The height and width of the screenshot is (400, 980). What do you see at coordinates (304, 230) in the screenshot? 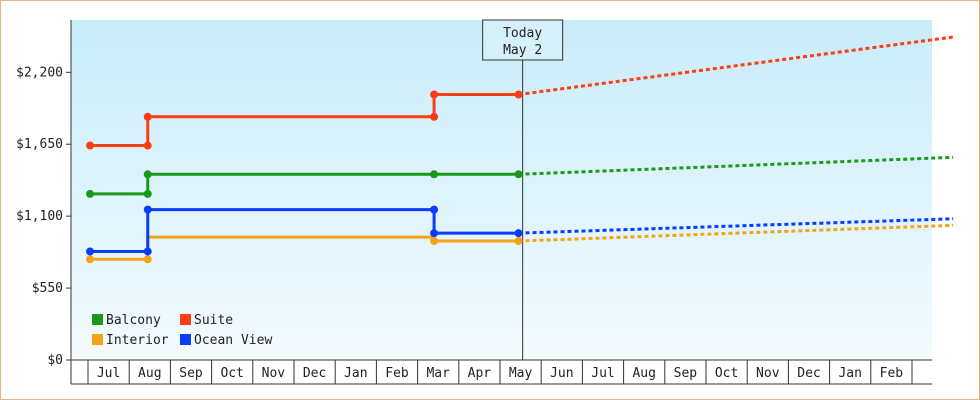
I see `series-ocean-view-history-line` at bounding box center [304, 230].